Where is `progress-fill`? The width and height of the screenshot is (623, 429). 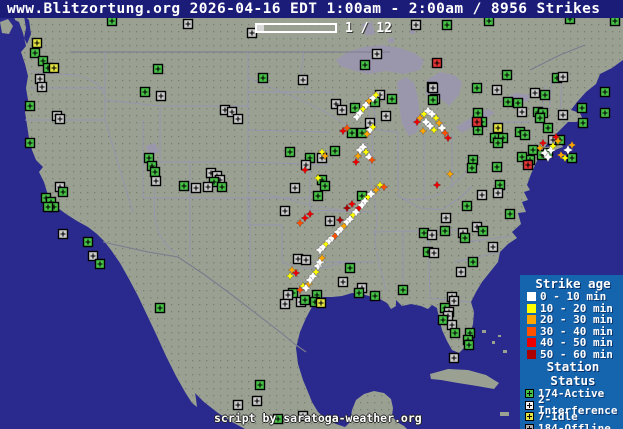 progress-fill is located at coordinates (260, 28).